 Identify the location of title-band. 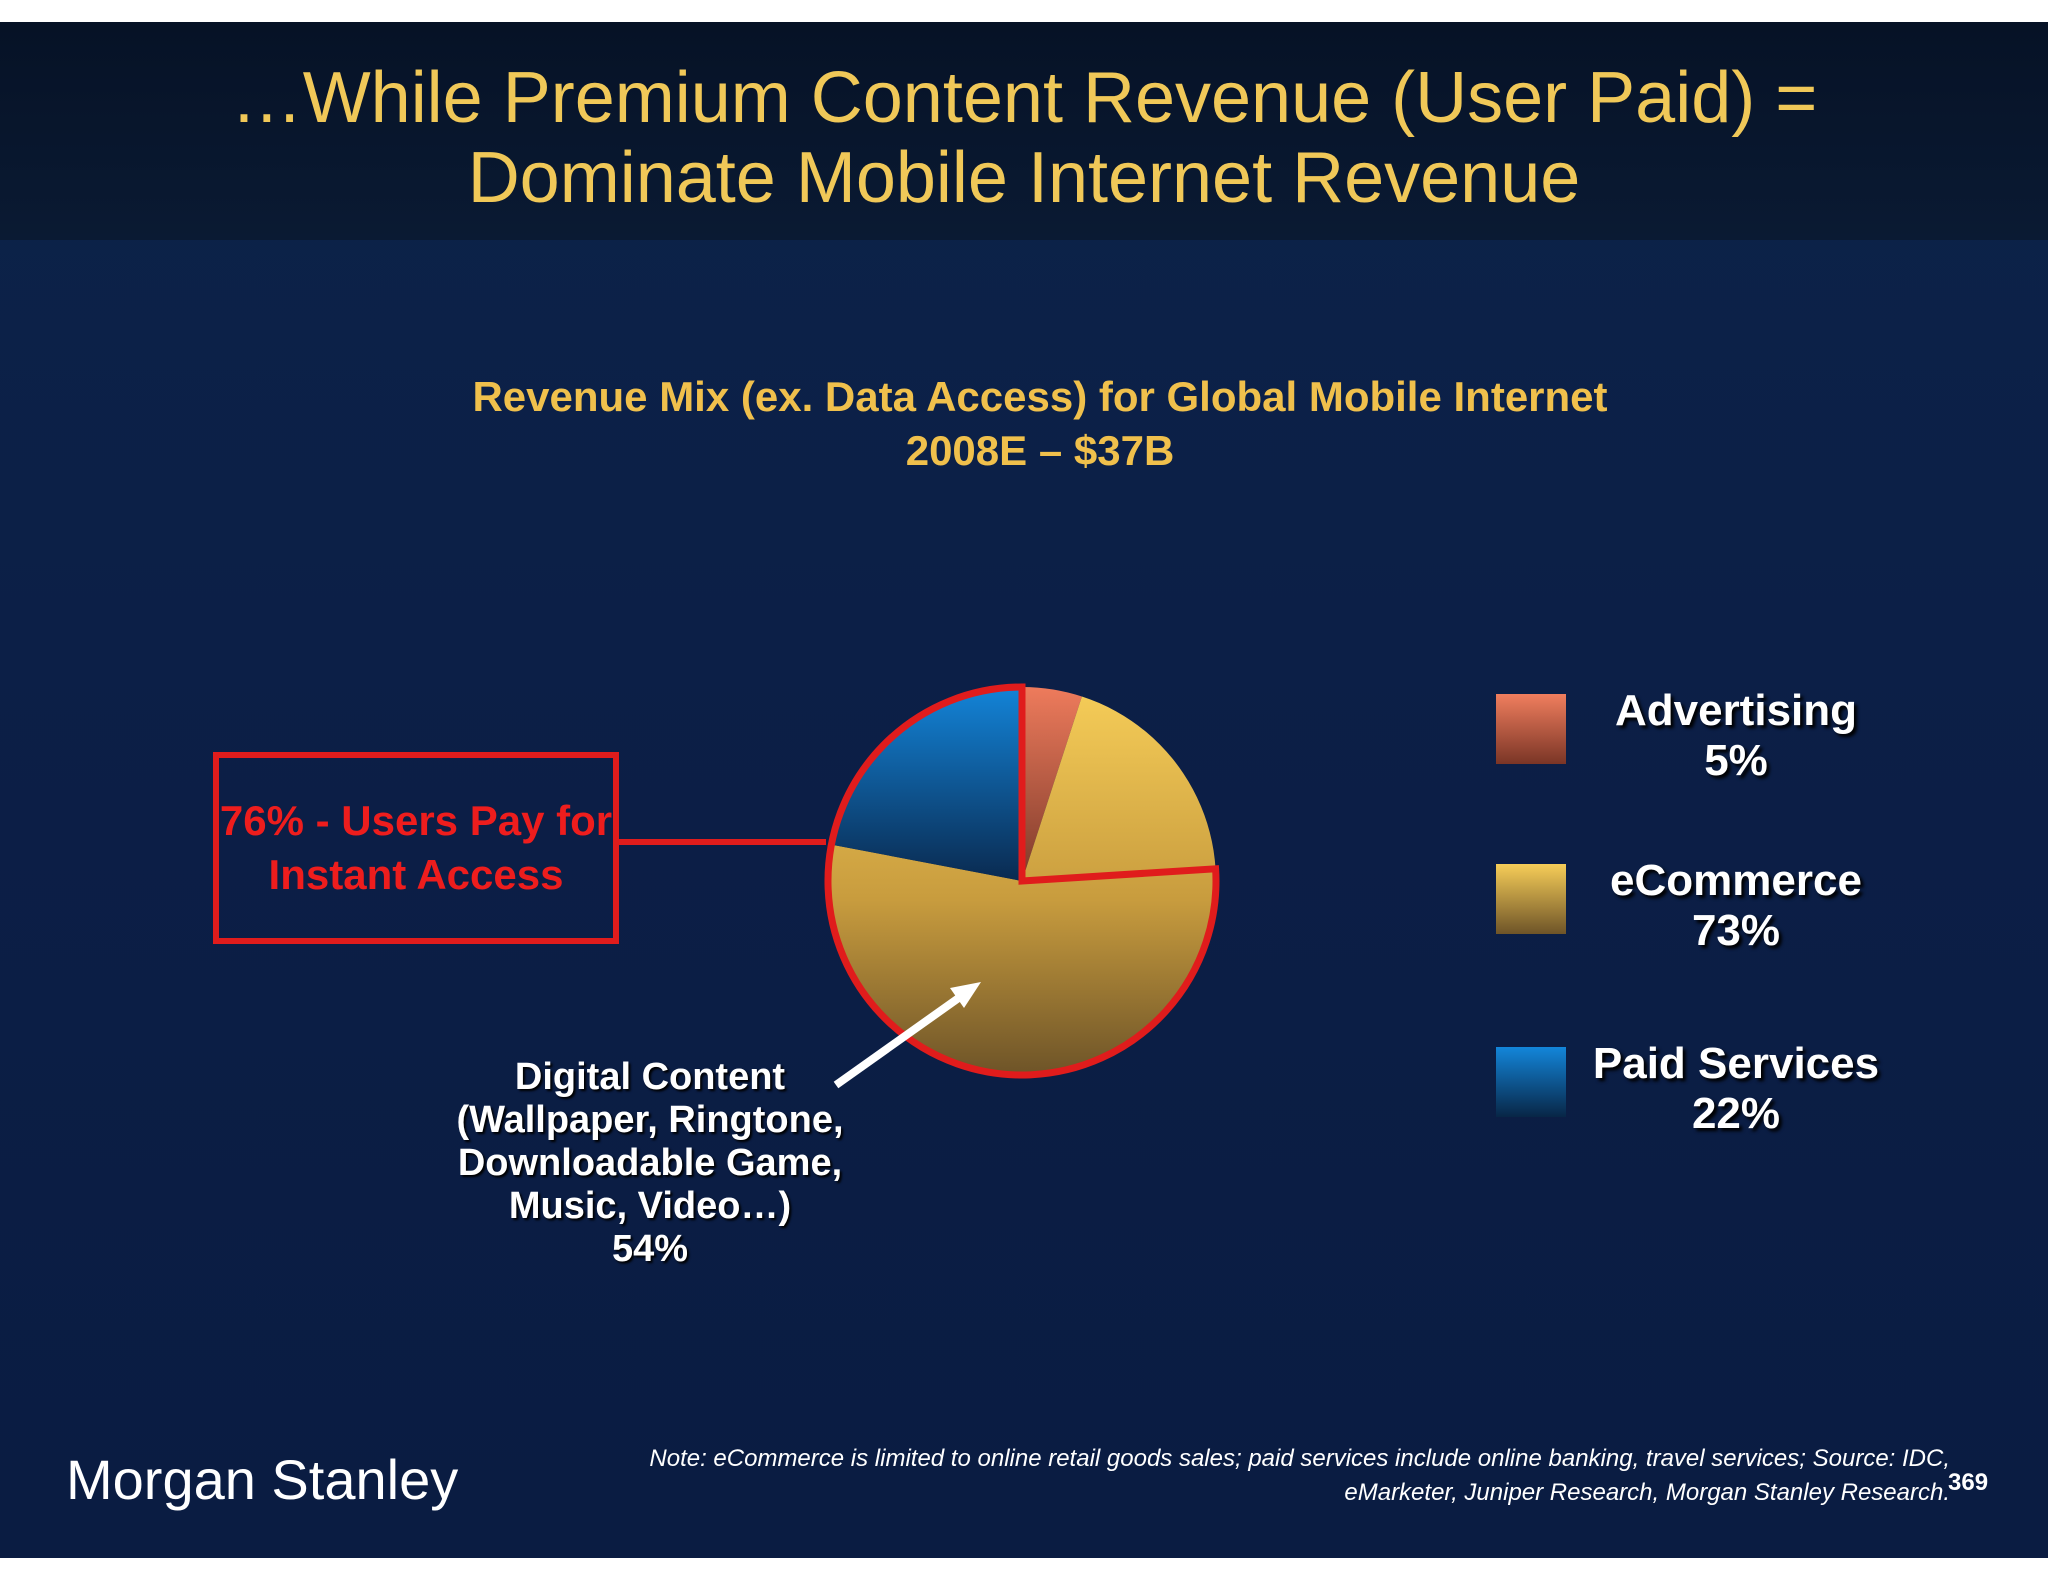
(1024, 131).